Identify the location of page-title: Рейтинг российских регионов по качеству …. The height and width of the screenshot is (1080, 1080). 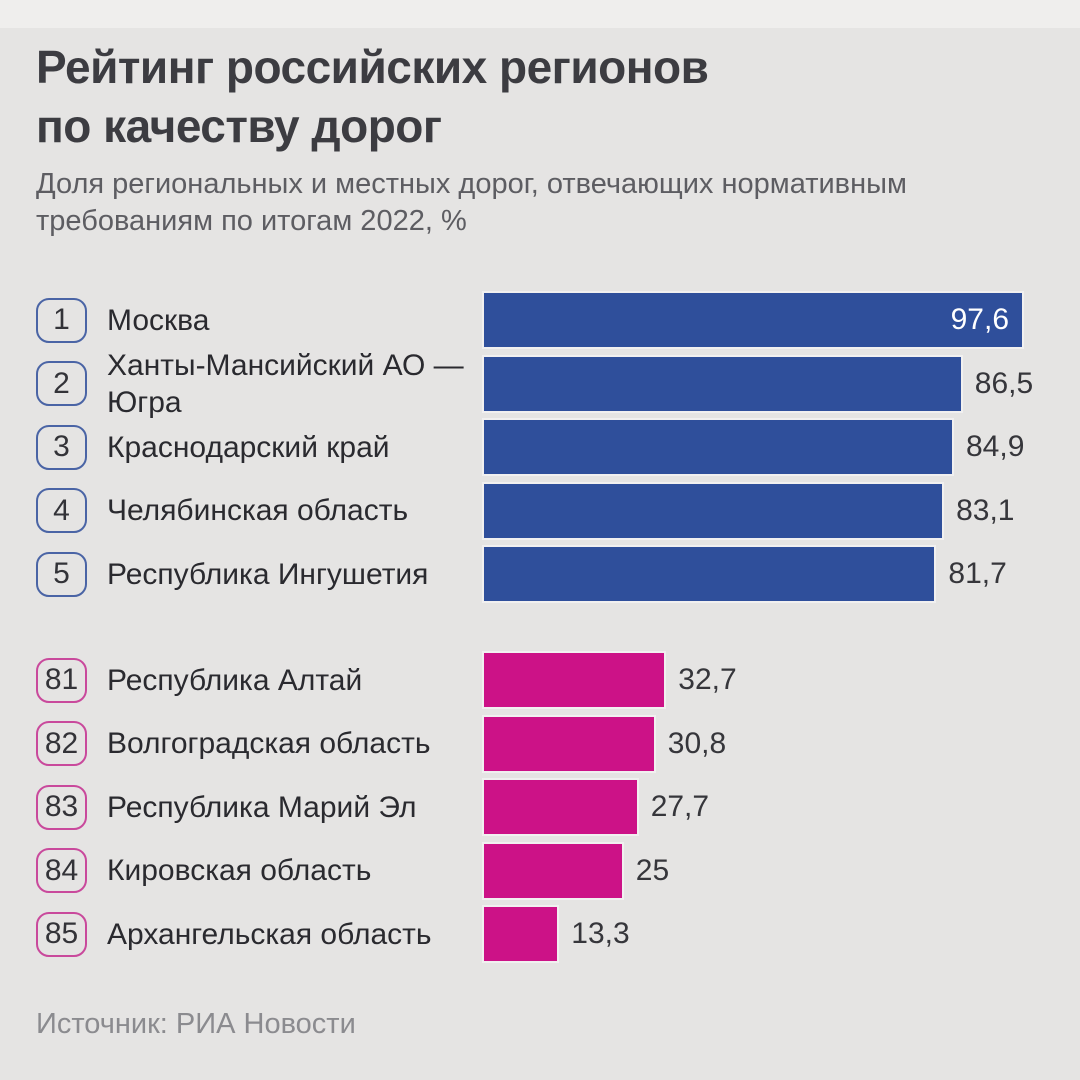
(372, 97).